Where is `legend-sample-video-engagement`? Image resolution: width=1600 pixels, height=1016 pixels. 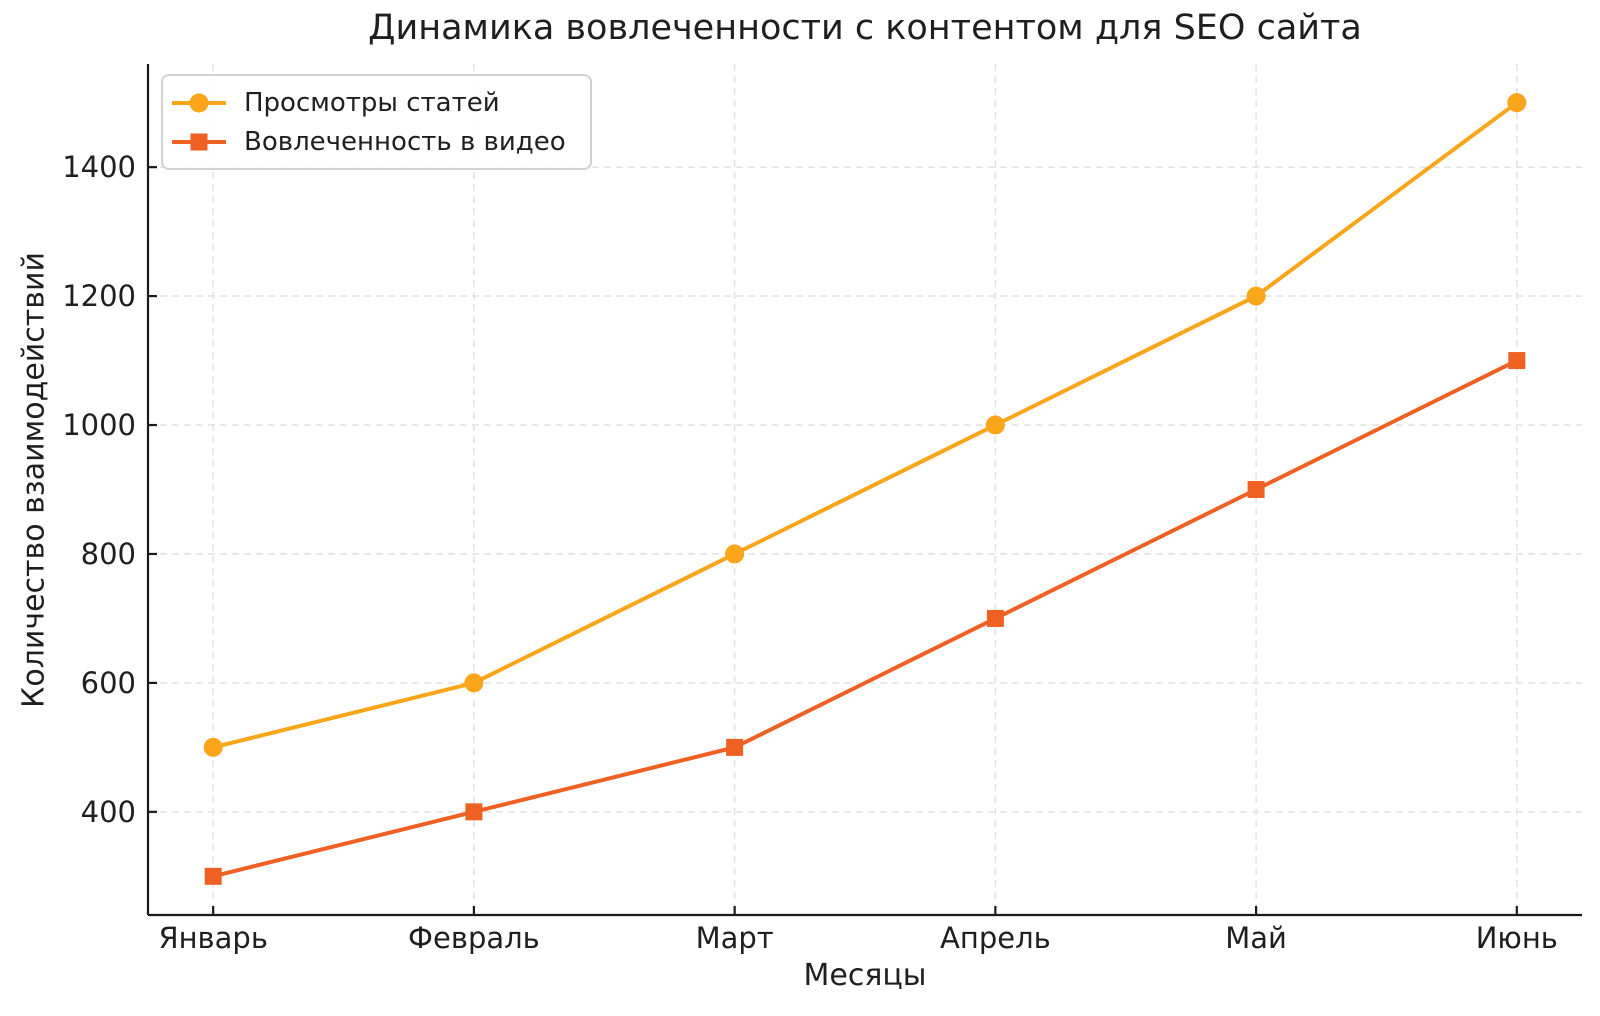 legend-sample-video-engagement is located at coordinates (199, 142).